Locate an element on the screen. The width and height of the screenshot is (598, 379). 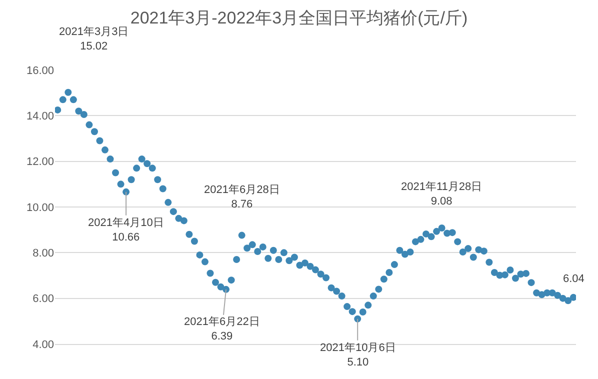
annotation: 2021年6月28日 8.76 is located at coordinates (242, 197).